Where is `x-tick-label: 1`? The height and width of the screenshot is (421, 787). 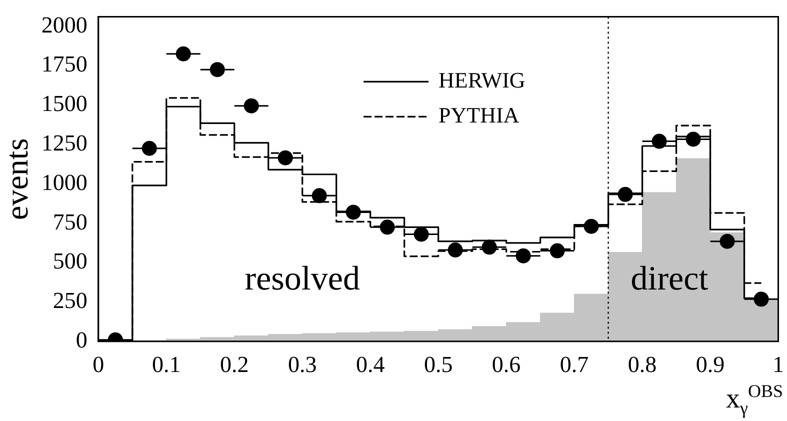
x-tick-label: 1 is located at coordinates (778, 365).